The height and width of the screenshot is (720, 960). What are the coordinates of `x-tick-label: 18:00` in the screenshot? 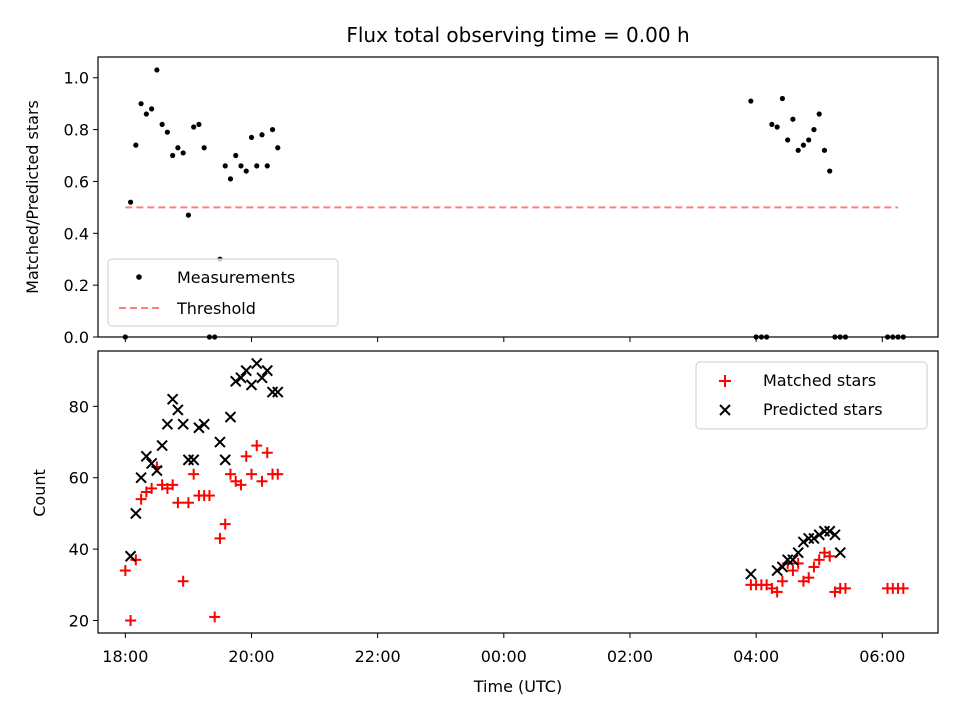 It's located at (125, 656).